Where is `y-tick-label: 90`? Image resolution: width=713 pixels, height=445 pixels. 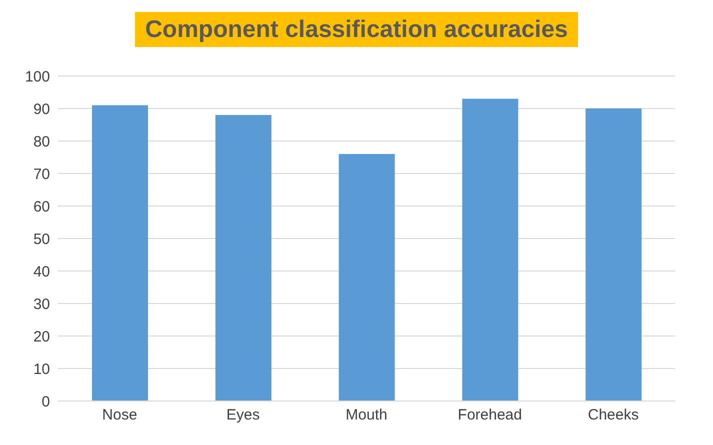 y-tick-label: 90 is located at coordinates (41, 109).